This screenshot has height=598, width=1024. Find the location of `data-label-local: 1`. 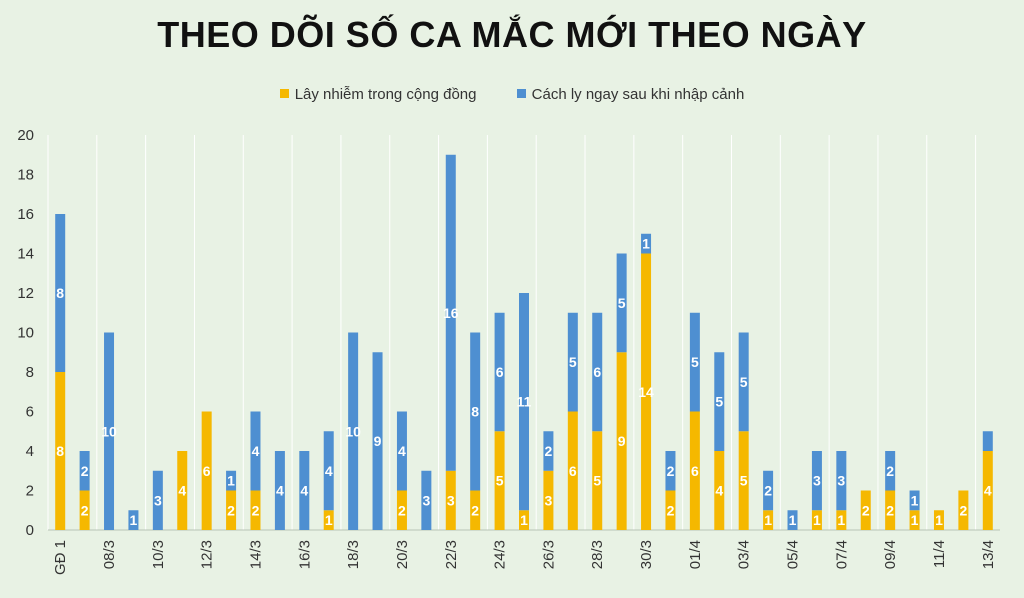

data-label-local: 1 is located at coordinates (841, 520).